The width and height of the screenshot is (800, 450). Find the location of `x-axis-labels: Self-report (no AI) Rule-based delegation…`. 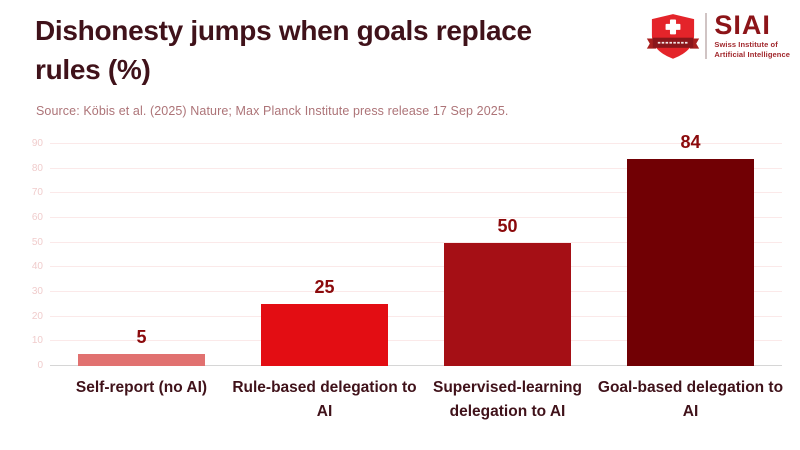

x-axis-labels: Self-report (no AI) Rule-based delegation… is located at coordinates (417, 406).